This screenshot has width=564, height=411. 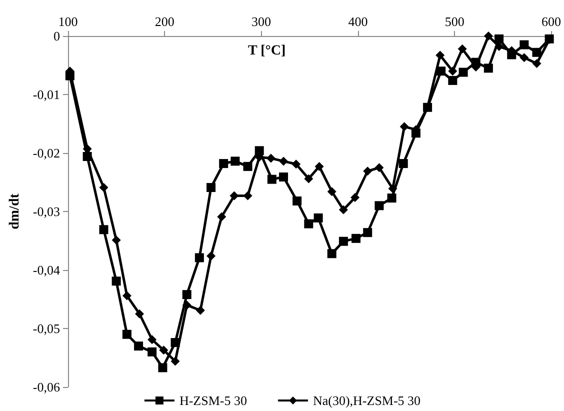 I want to click on y-tick-label: -0,01, so click(x=46, y=94).